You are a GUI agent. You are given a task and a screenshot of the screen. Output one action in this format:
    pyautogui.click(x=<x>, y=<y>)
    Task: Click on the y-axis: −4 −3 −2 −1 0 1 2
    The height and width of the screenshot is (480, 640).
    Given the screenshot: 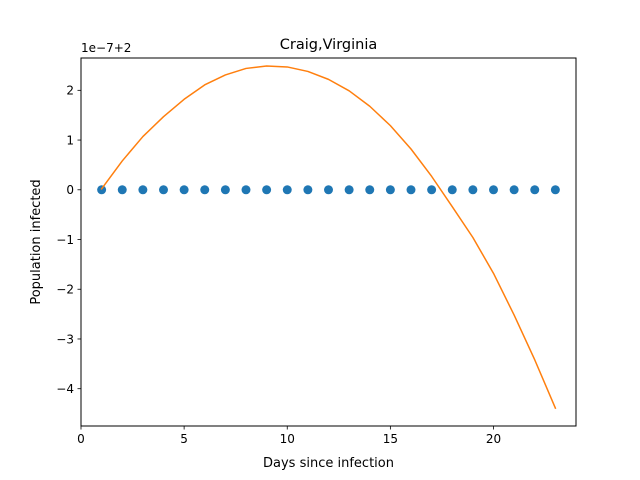 What is the action you would take?
    pyautogui.click(x=68, y=240)
    